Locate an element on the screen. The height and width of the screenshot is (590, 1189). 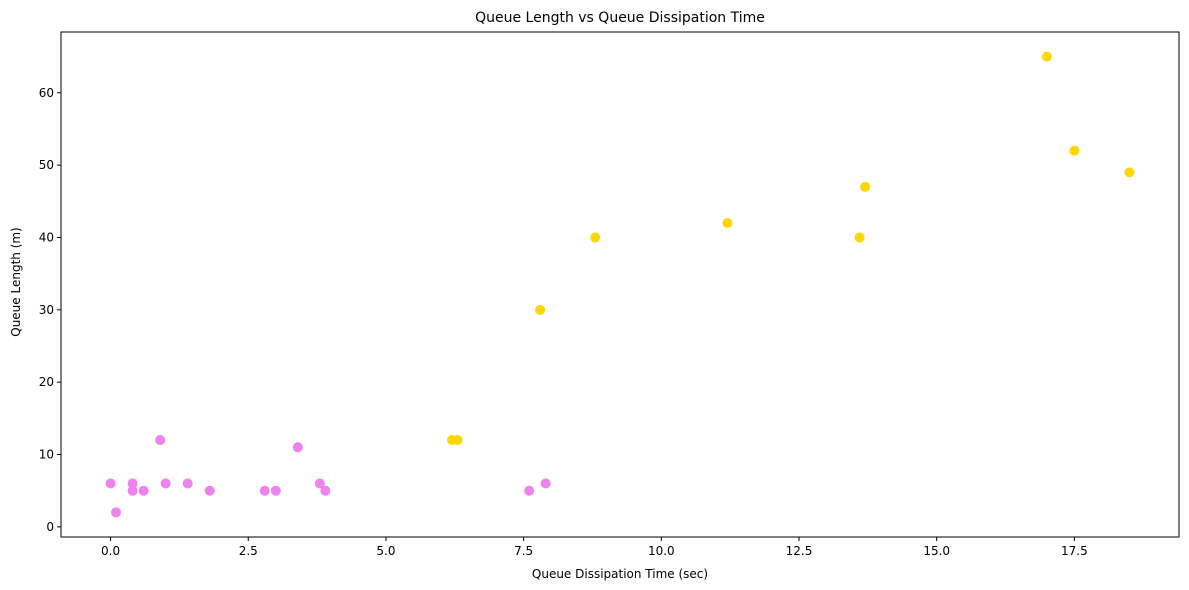
x-axis-label: Queue Dissipation Time (sec) is located at coordinates (620, 574).